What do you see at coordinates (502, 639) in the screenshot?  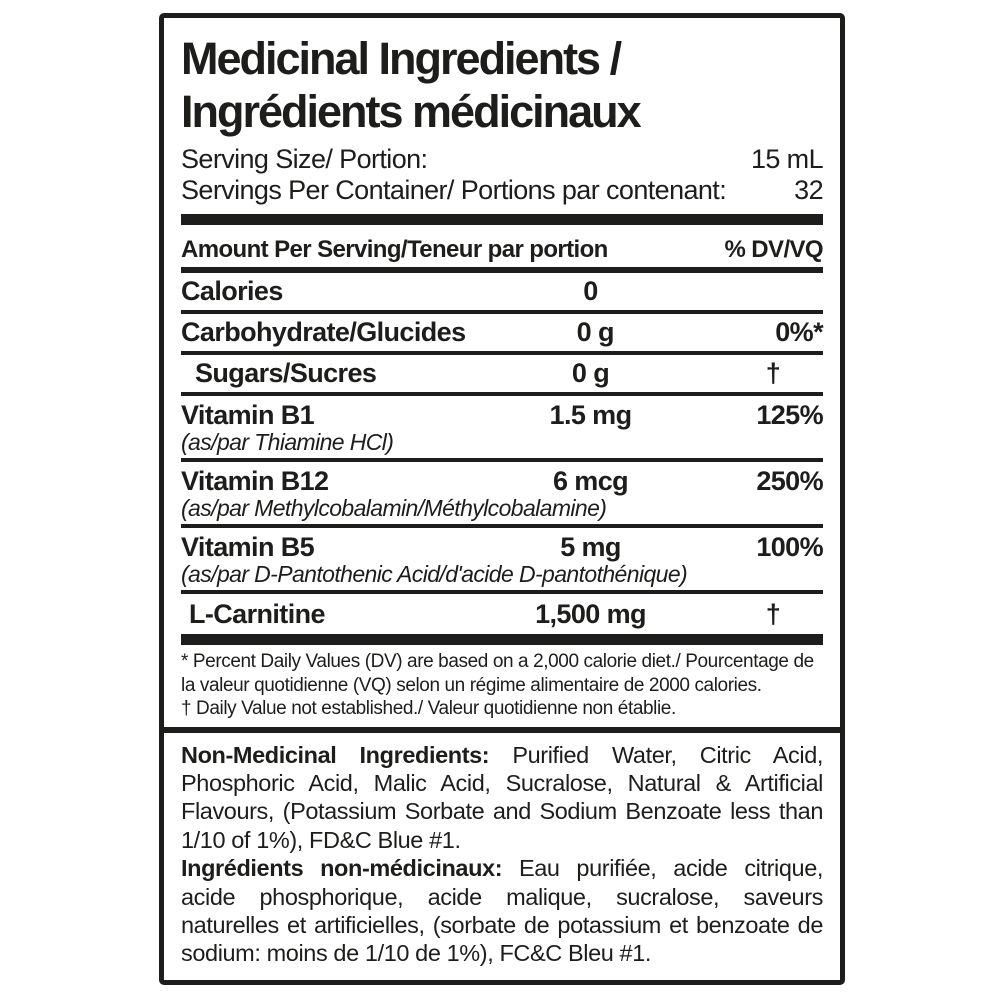 I see `thick-separator-bottom` at bounding box center [502, 639].